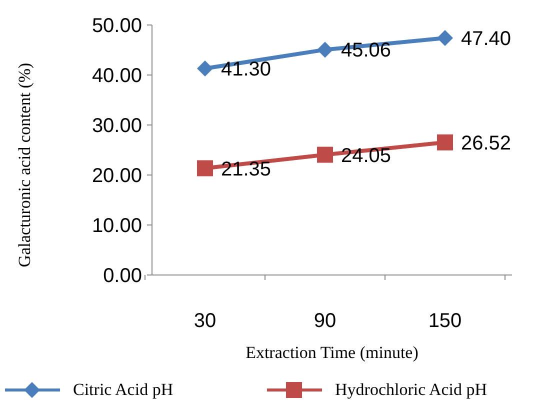 The image size is (547, 403). What do you see at coordinates (411, 389) in the screenshot?
I see `legend-label: Hydrochloric Acid pH` at bounding box center [411, 389].